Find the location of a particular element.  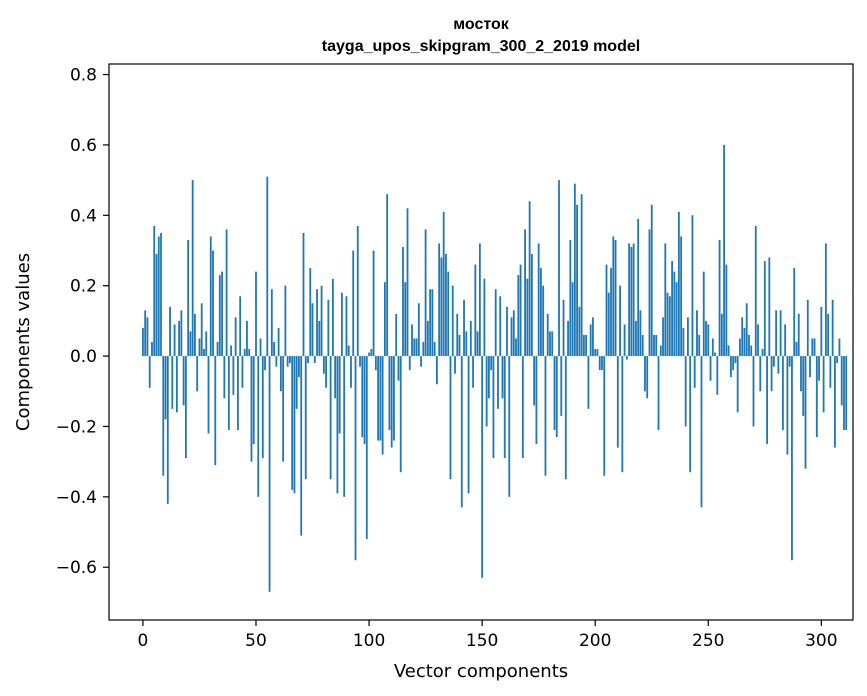

y-axis-label: Components values is located at coordinates (23, 342).